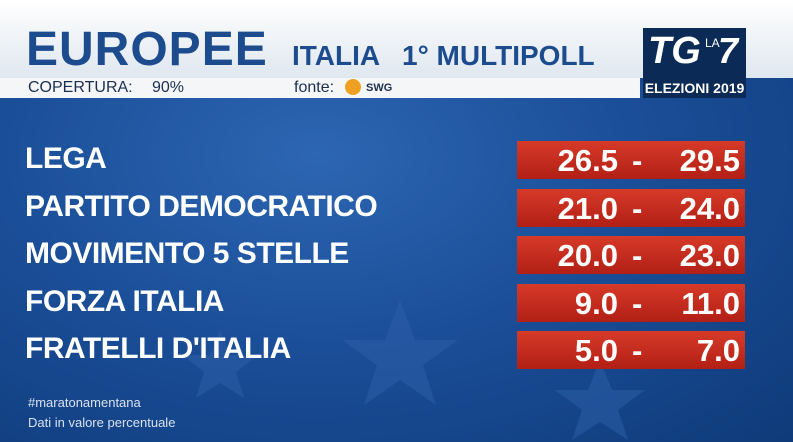  I want to click on logo-tg: TG, so click(674, 51).